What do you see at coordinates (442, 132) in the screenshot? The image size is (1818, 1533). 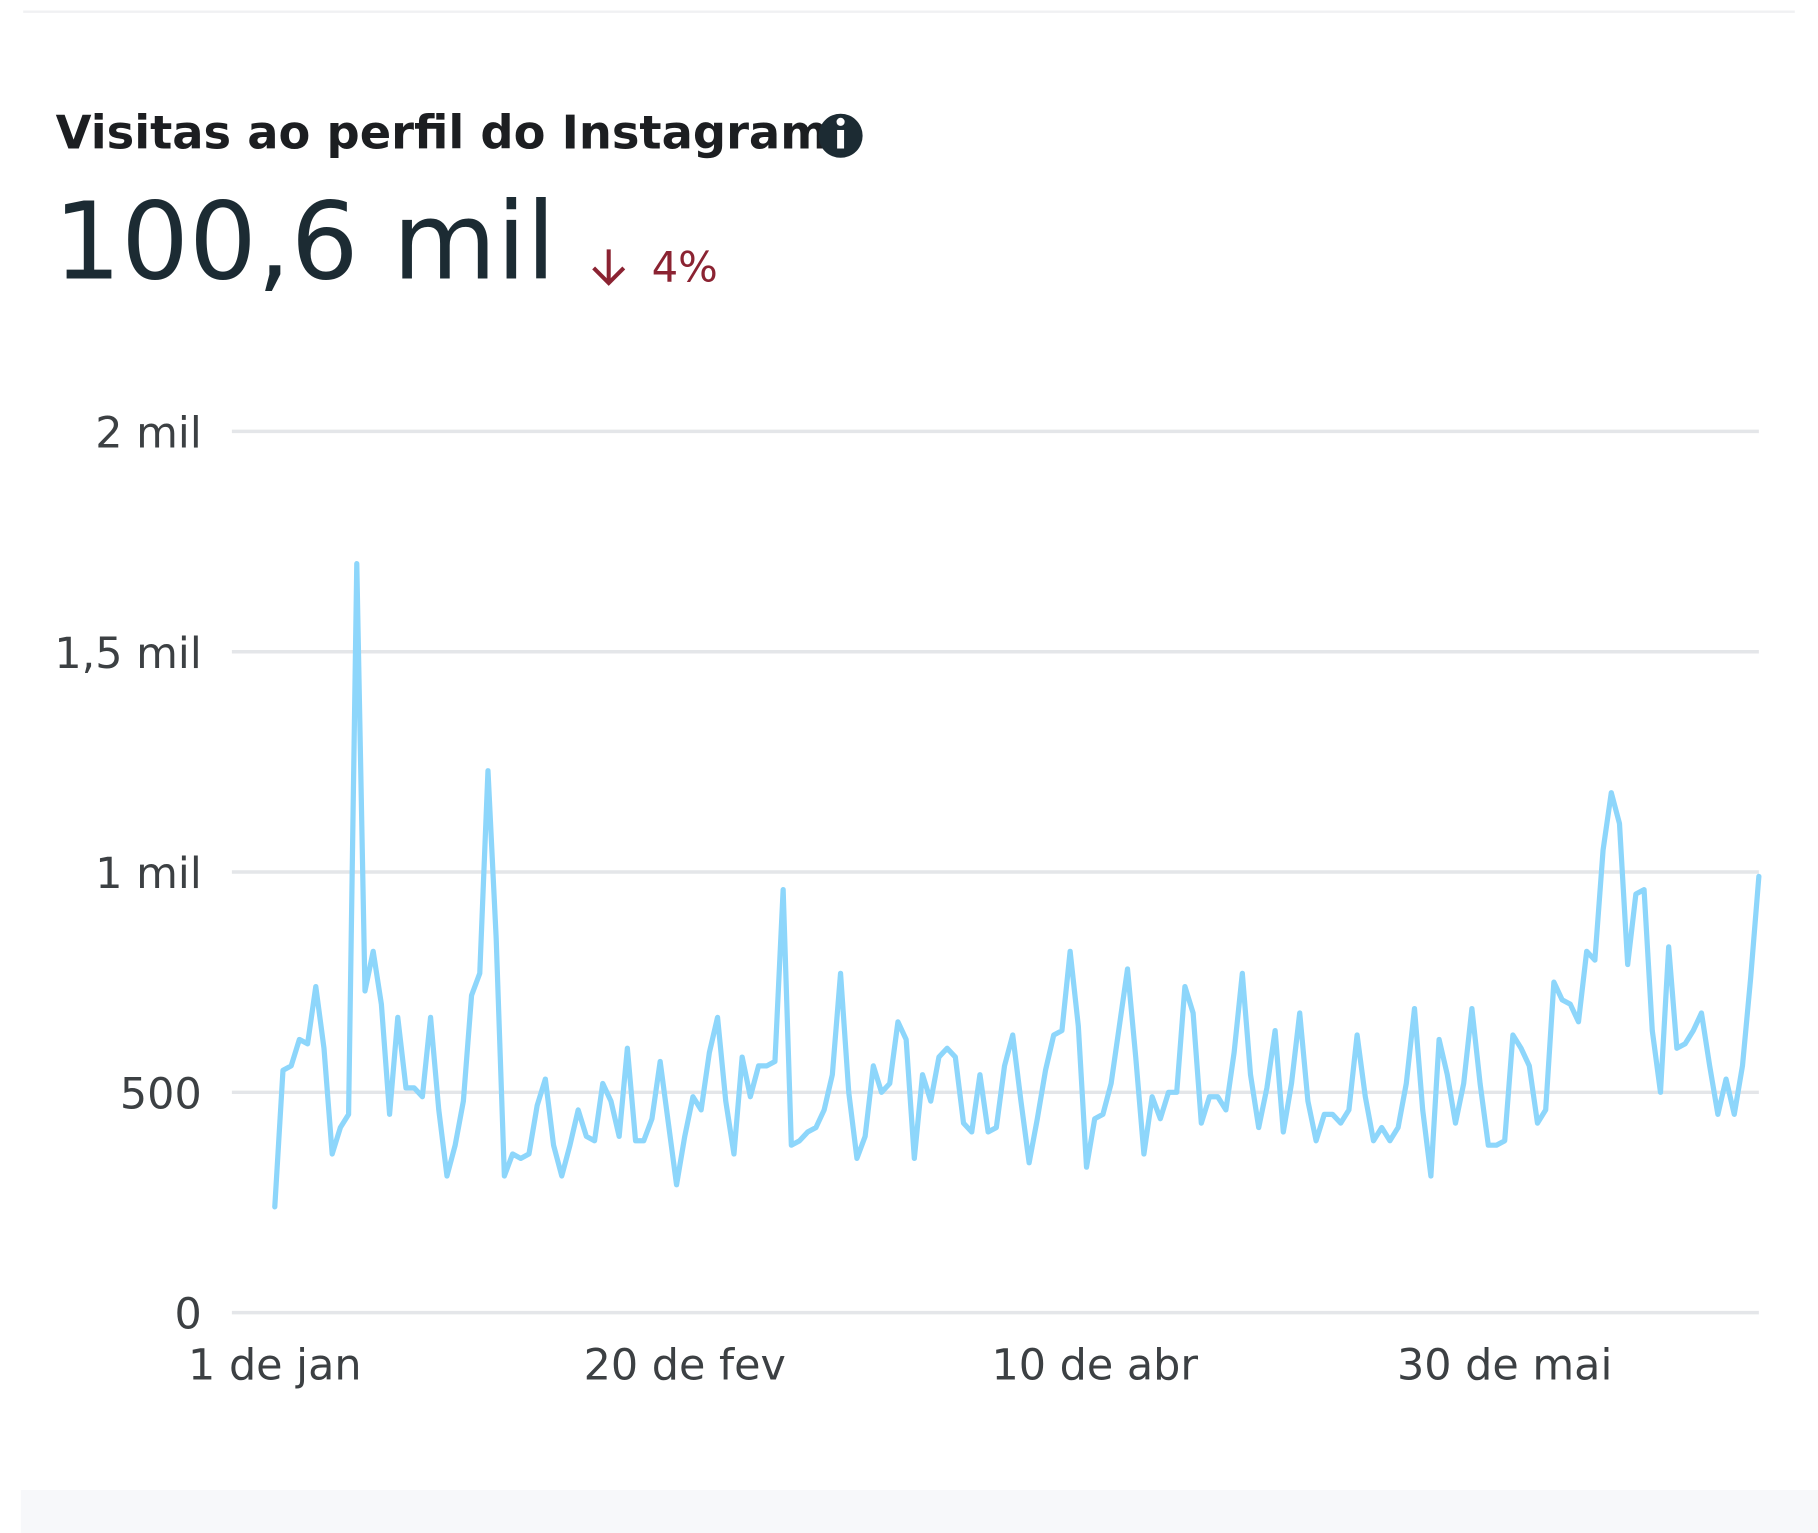 I see `card-title: Visitas ao perfil do Instagram` at bounding box center [442, 132].